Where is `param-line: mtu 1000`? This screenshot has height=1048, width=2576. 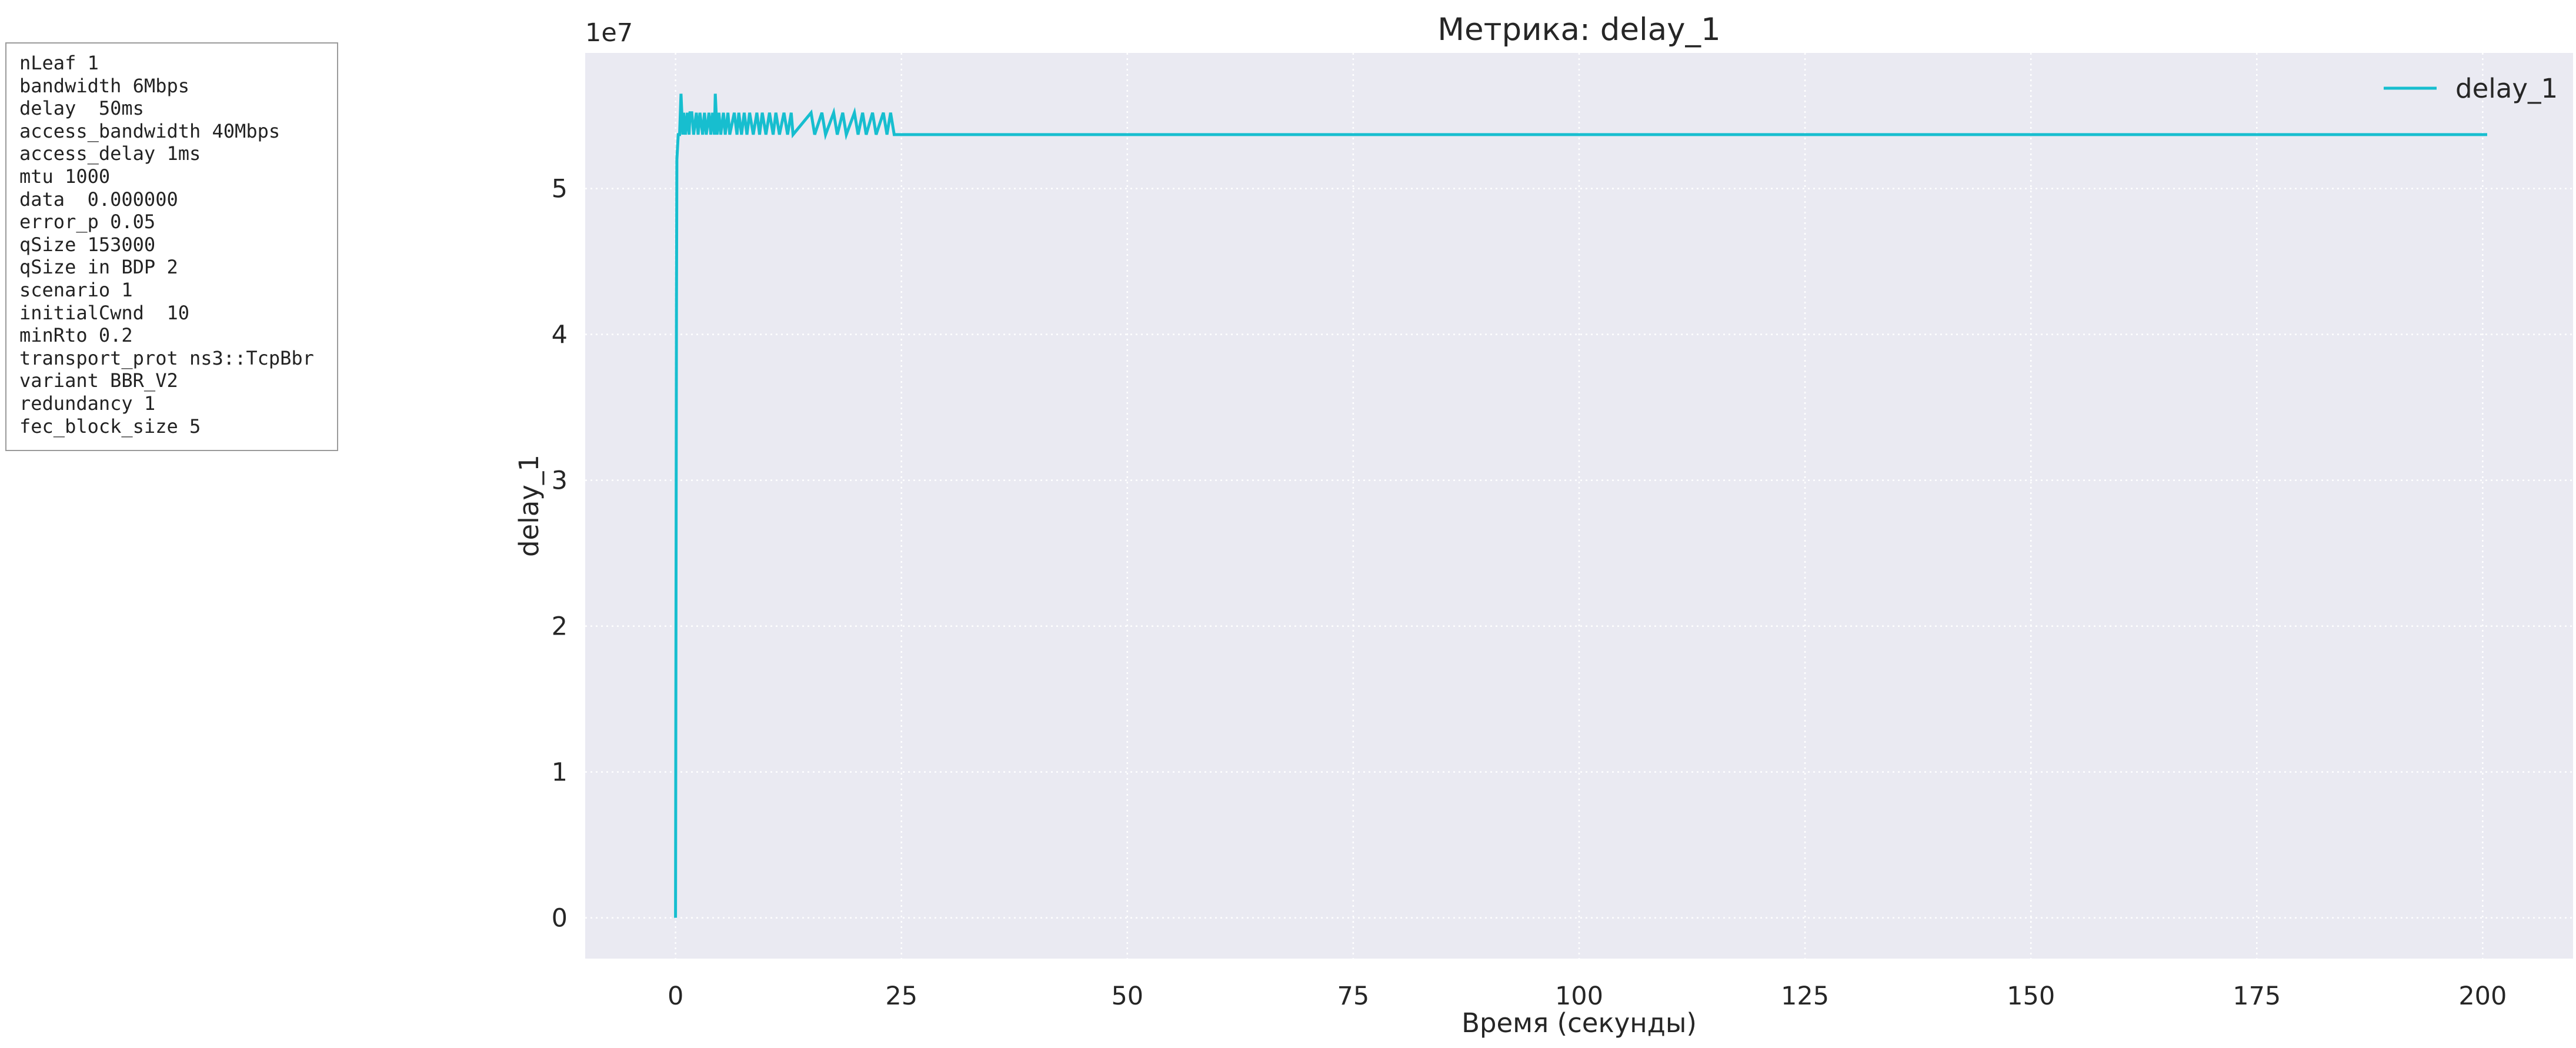 param-line: mtu 1000 is located at coordinates (65, 176).